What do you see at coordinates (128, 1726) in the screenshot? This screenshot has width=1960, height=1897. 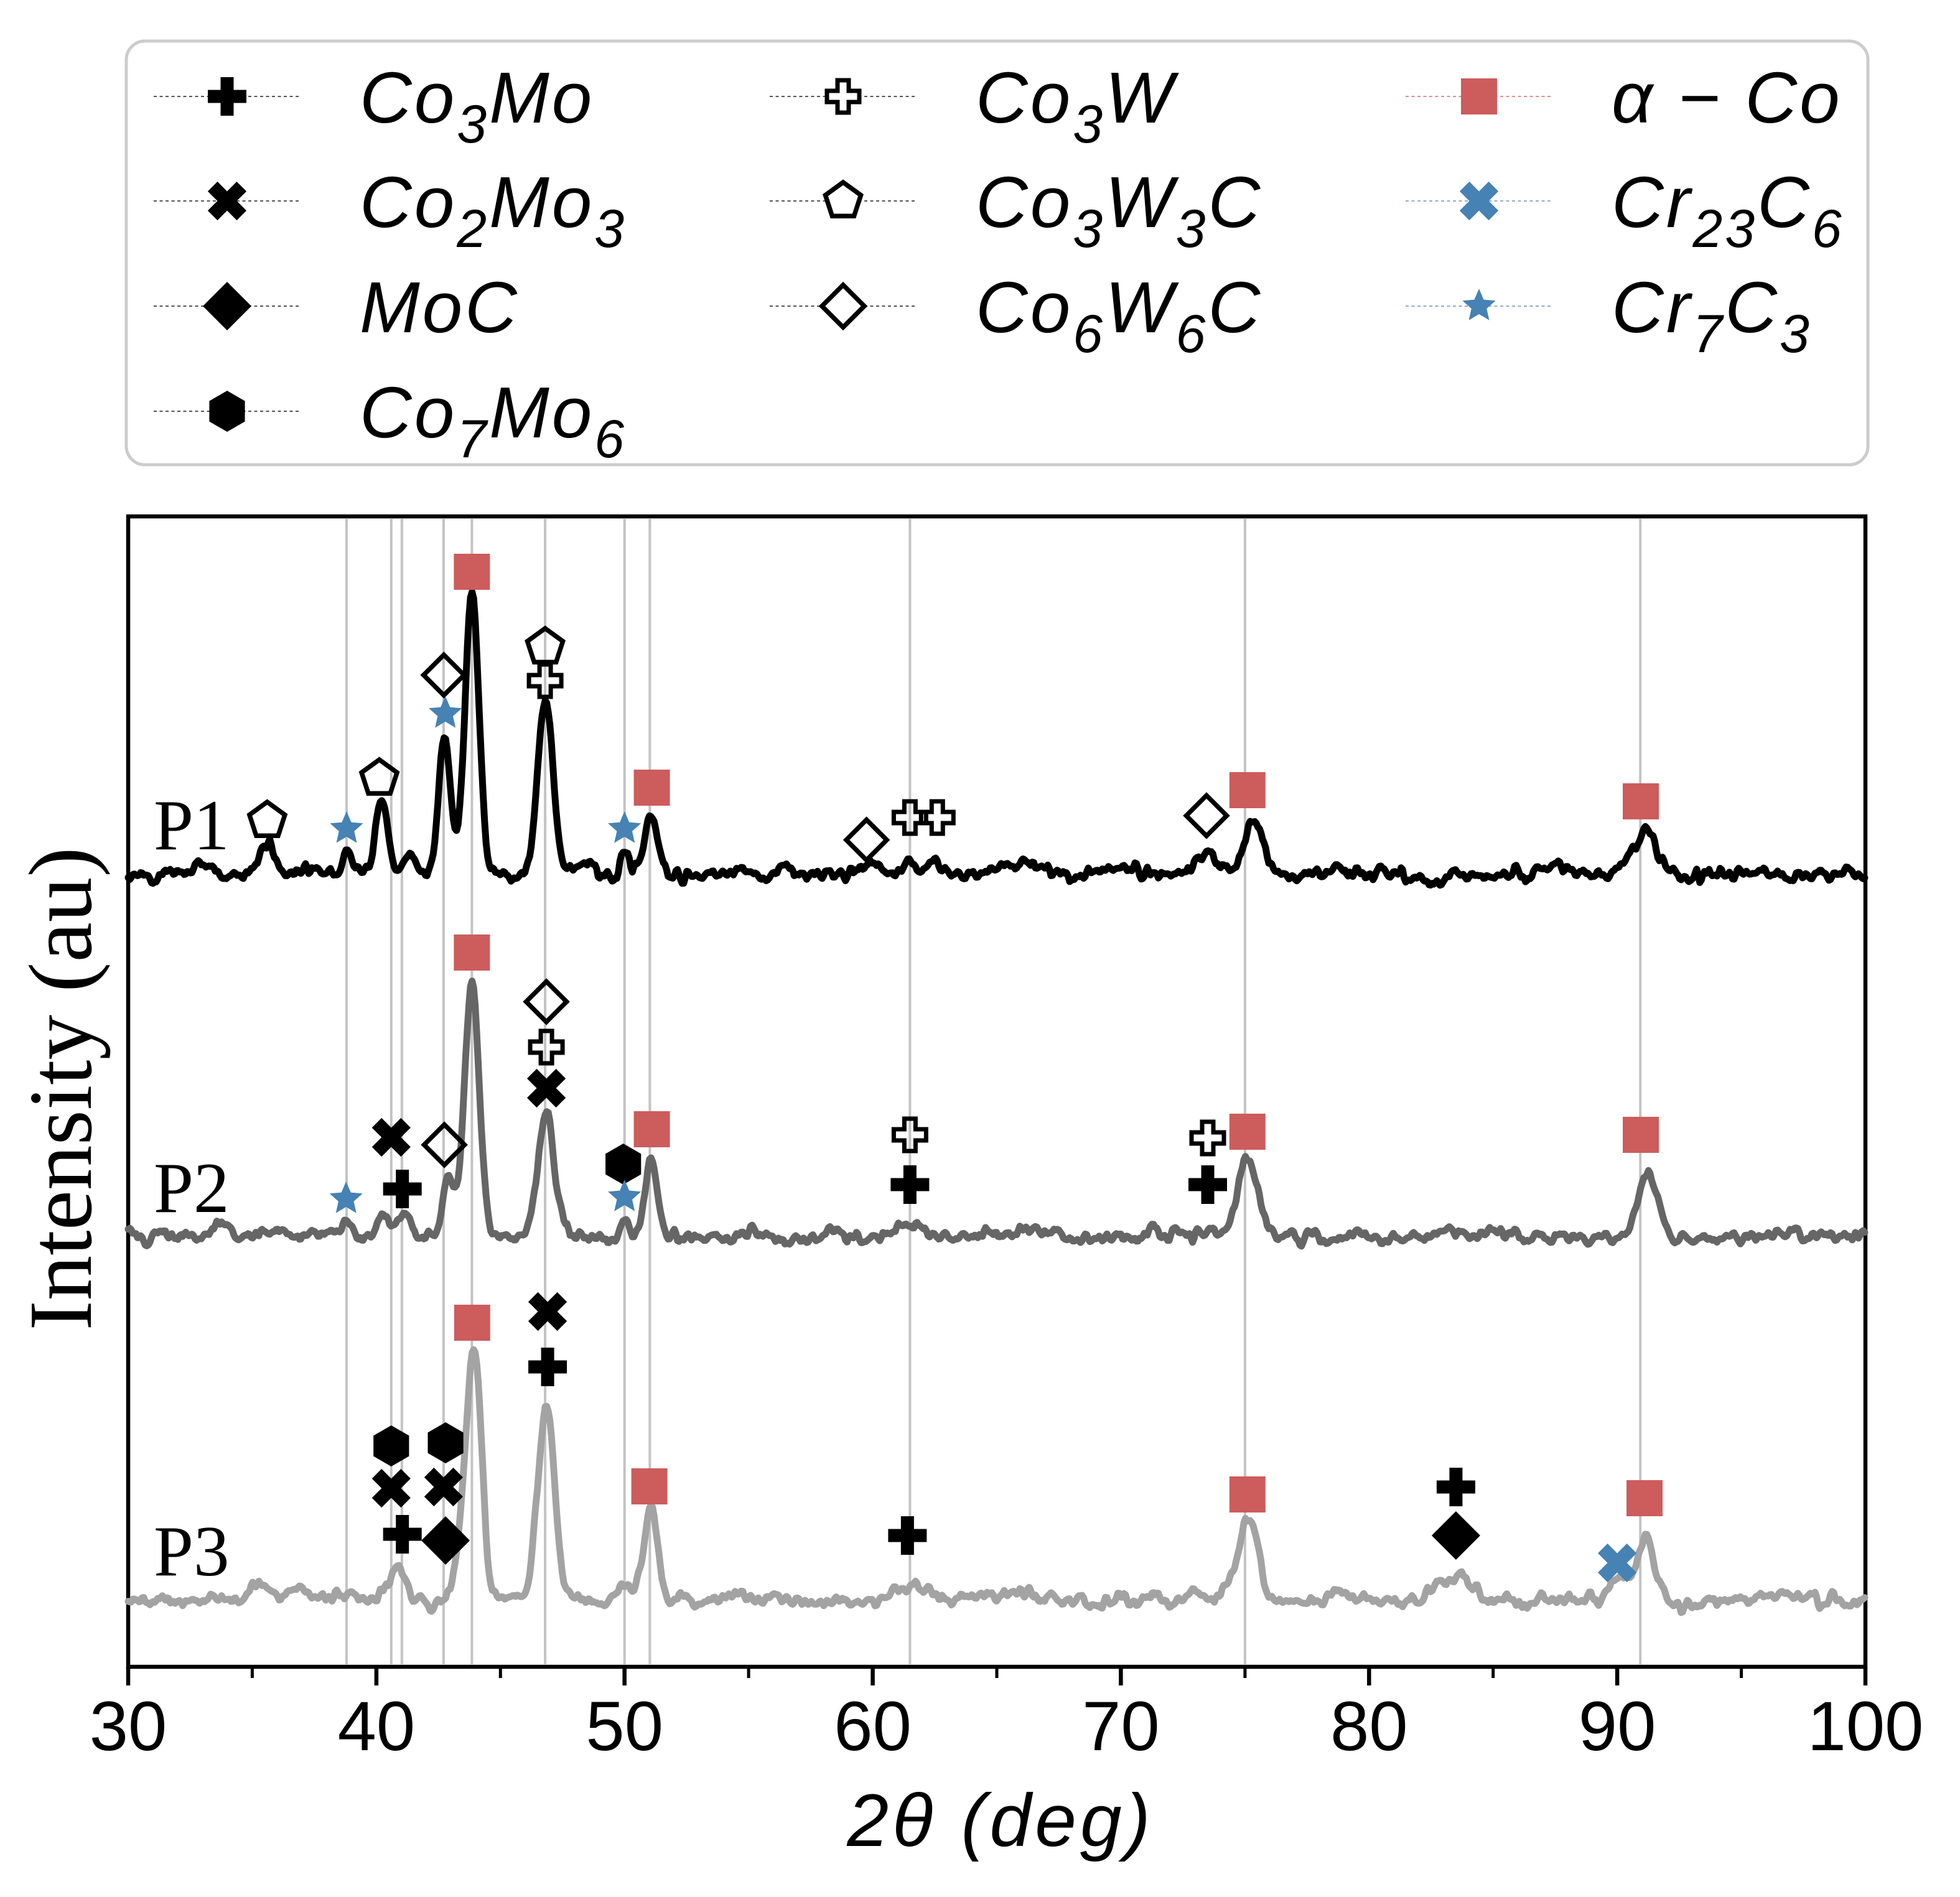 I see `svg-text: 30` at bounding box center [128, 1726].